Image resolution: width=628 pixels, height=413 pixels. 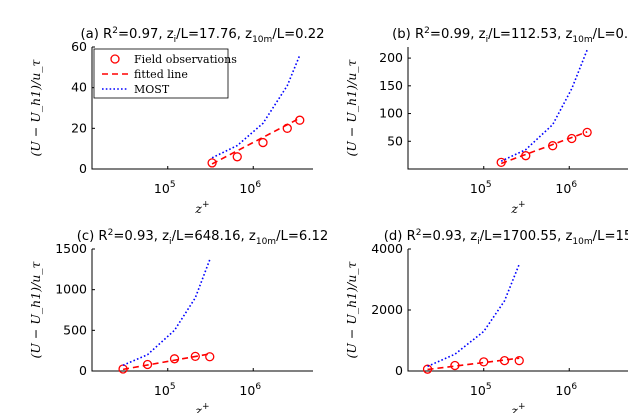 What do you see at coordinates (395, 140) in the screenshot?
I see `y-tick-label: 50` at bounding box center [395, 140].